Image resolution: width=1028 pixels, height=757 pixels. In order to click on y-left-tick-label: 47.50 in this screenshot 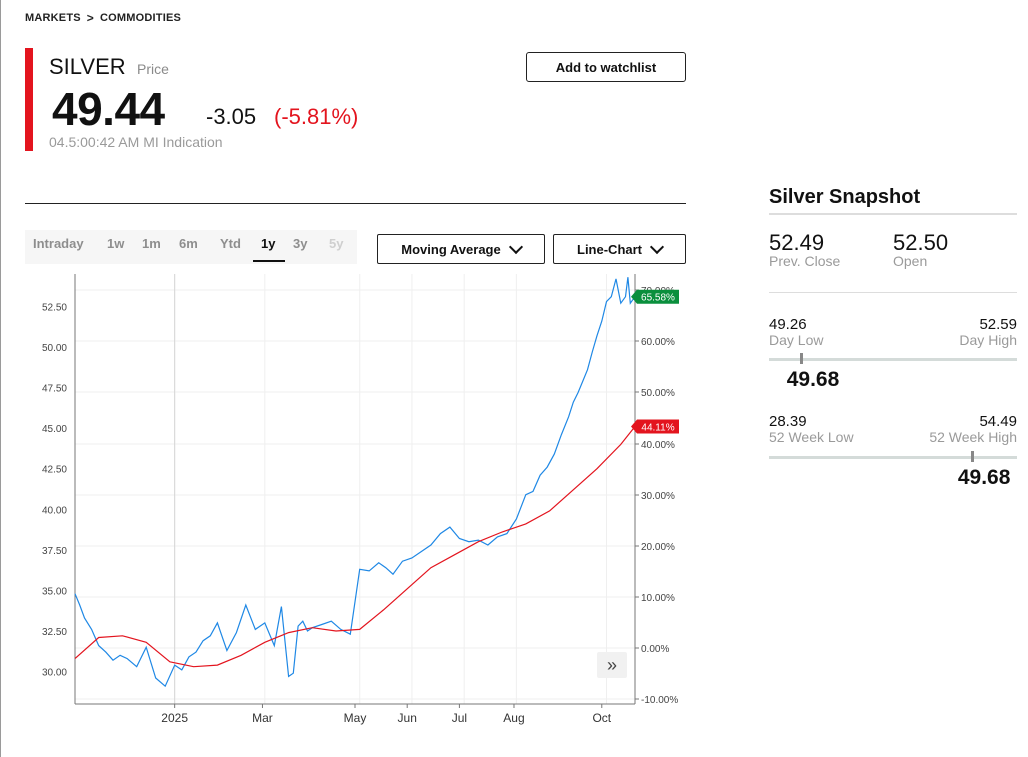, I will do `click(54, 389)`.